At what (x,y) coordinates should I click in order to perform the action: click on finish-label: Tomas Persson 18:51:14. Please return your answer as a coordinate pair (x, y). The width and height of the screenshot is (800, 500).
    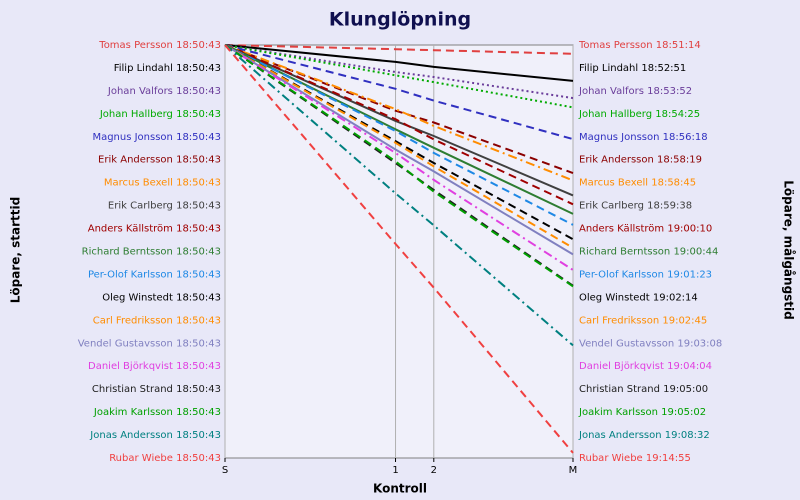
    Looking at the image, I should click on (639, 45).